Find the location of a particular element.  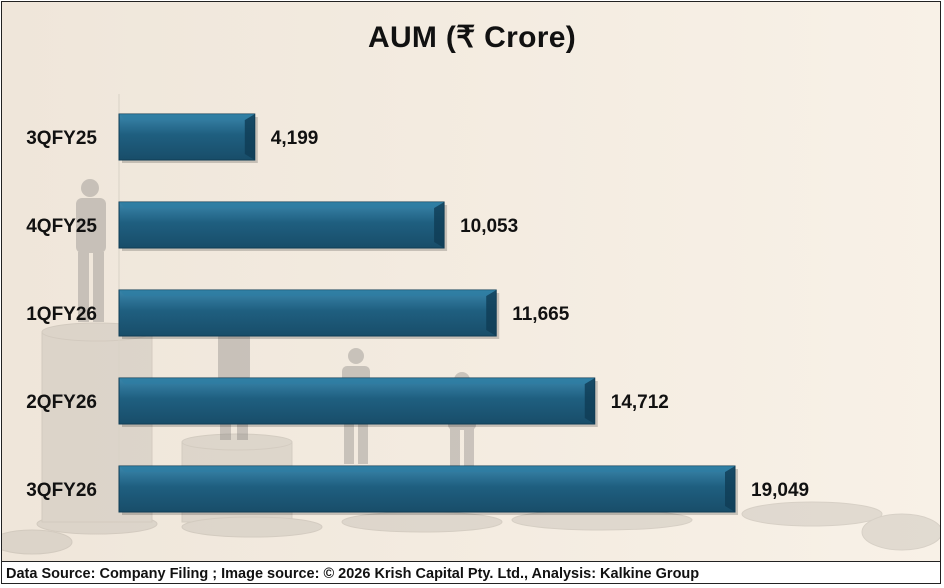

category-label: 3QFY25 is located at coordinates (61, 138).